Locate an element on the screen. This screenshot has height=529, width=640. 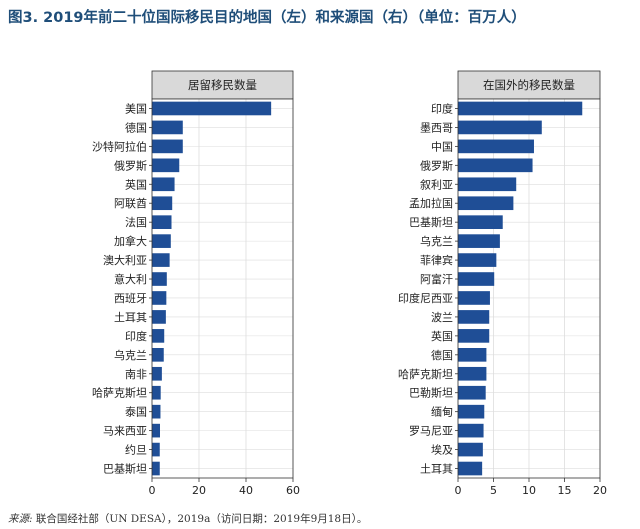
category-label: 美国 is located at coordinates (136, 108).